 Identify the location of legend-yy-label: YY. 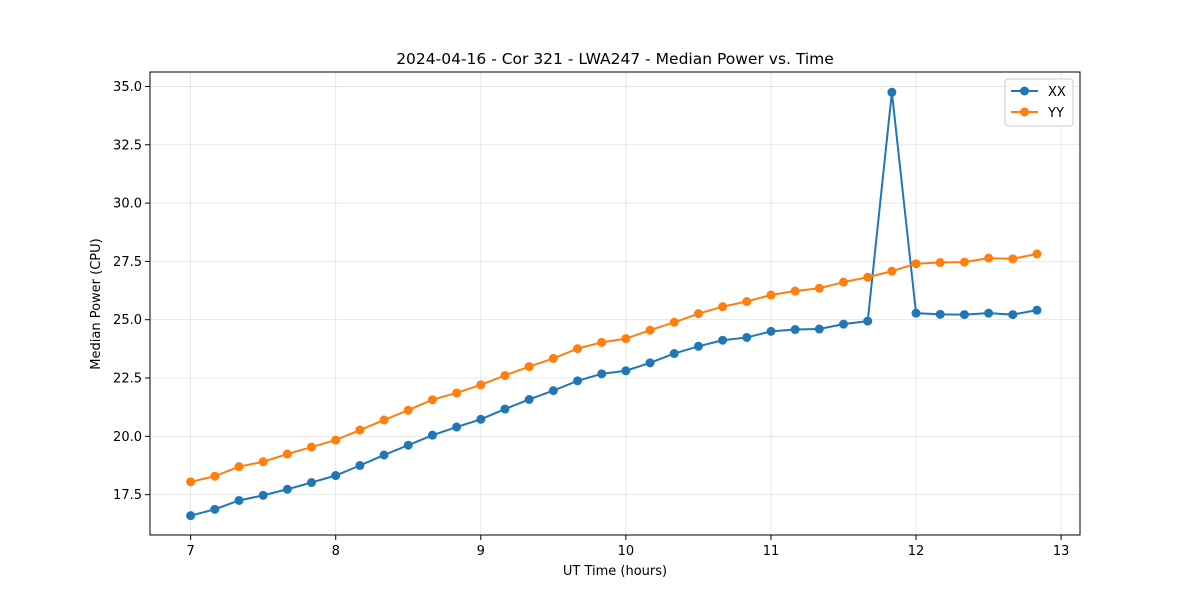
(1055, 113).